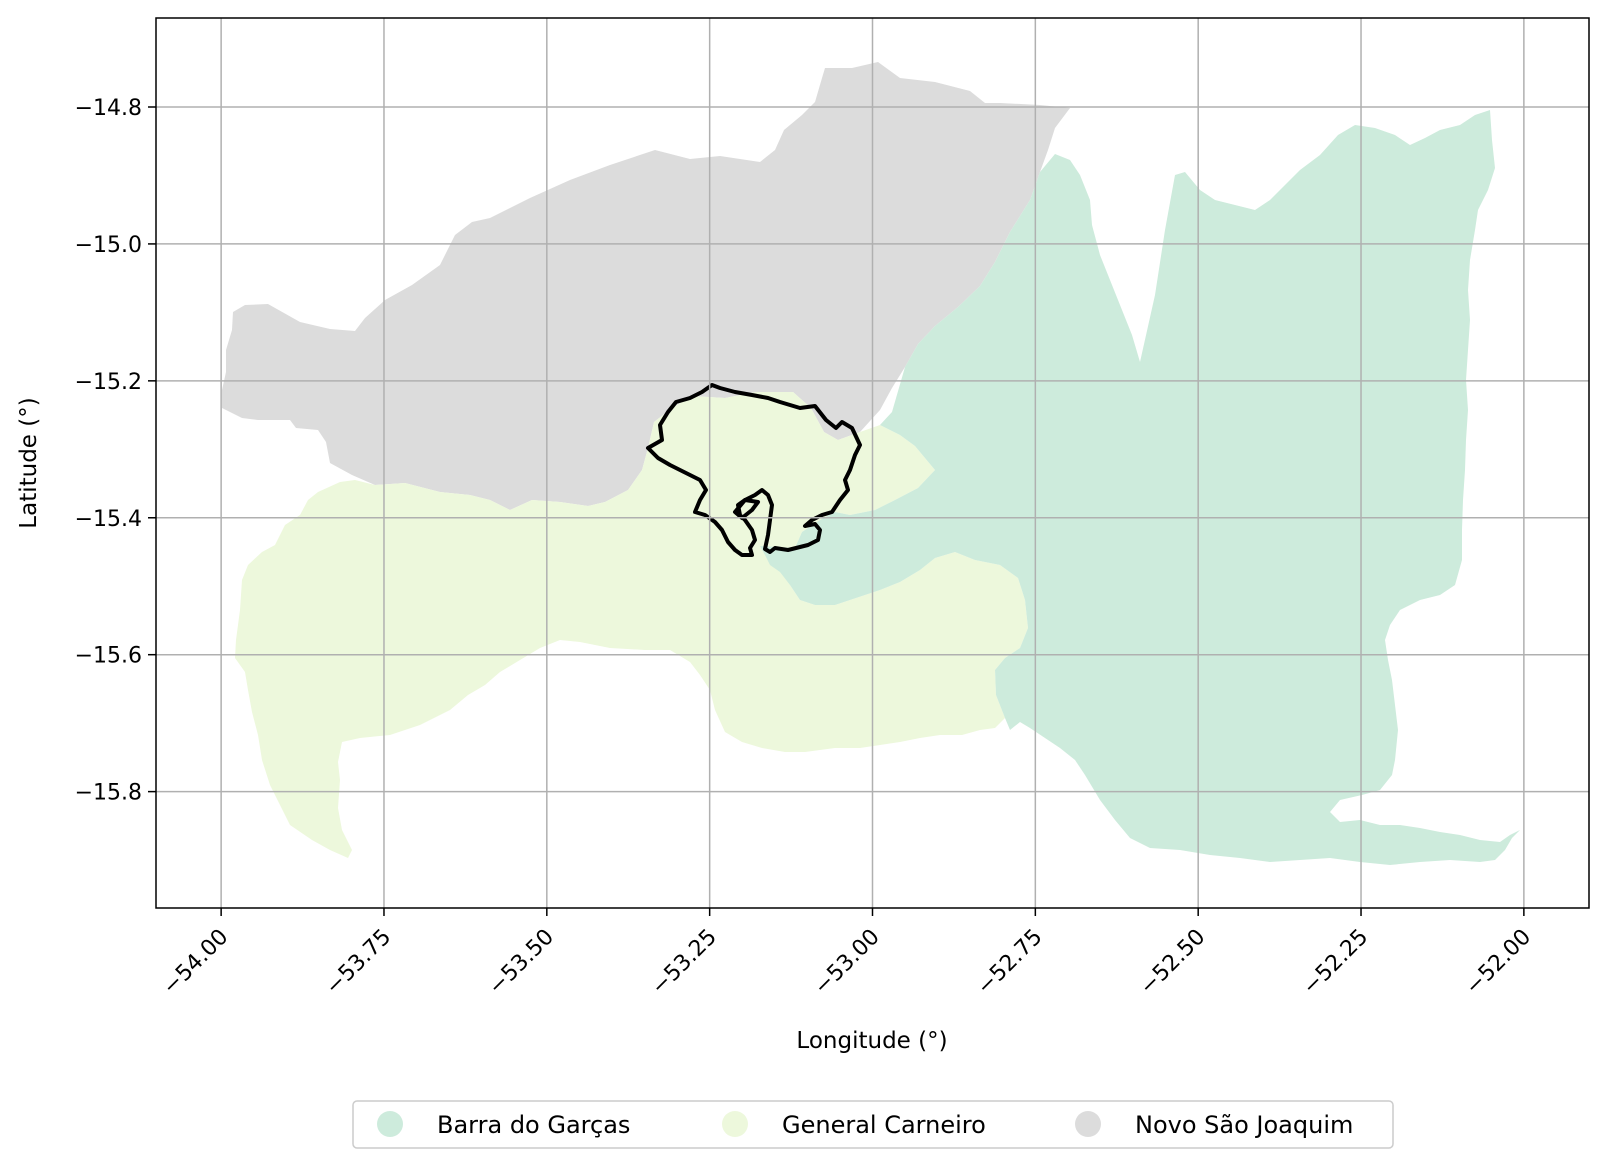 The width and height of the screenshot is (1599, 1163). I want to click on y-tick-label: −15.4, so click(108, 519).